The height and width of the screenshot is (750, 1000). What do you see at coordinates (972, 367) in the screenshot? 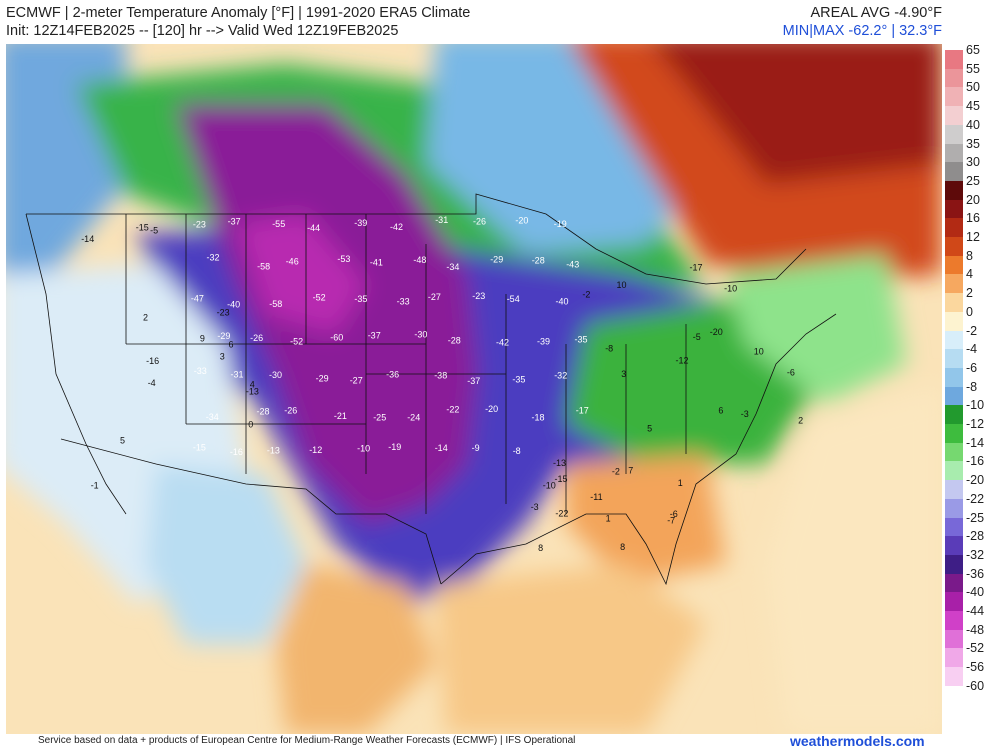
I see `scale-tick: -6` at bounding box center [972, 367].